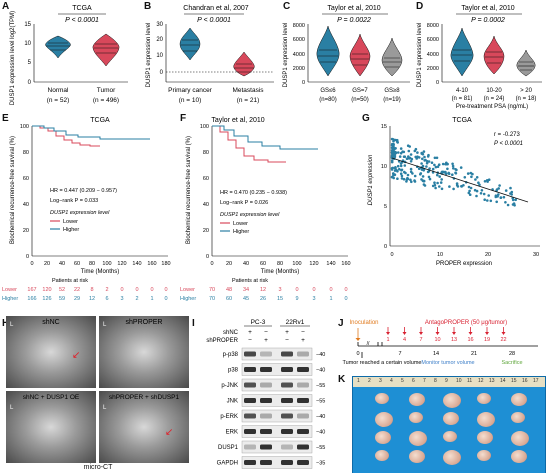 The width and height of the screenshot is (546, 473). What do you see at coordinates (70, 222) in the screenshot?
I see `legend-lower: Lower` at bounding box center [70, 222].